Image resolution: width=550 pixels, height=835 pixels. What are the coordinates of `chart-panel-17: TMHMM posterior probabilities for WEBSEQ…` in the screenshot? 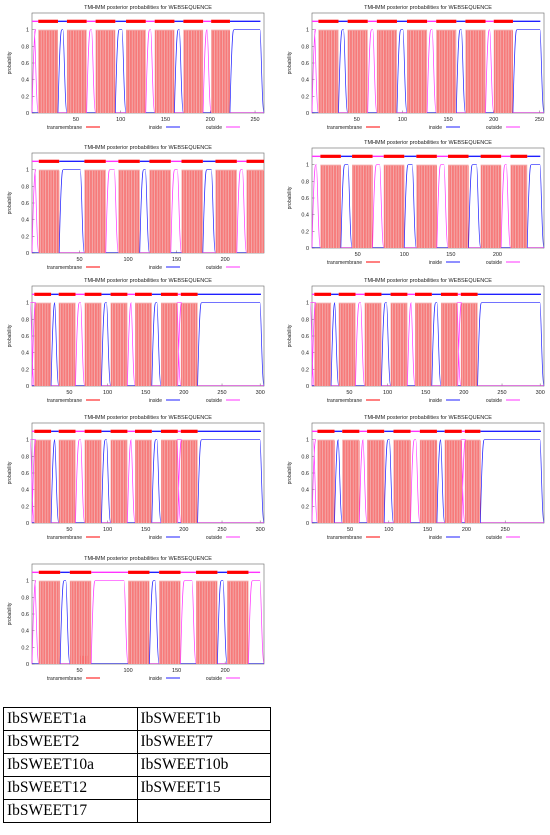 It's located at (136, 619).